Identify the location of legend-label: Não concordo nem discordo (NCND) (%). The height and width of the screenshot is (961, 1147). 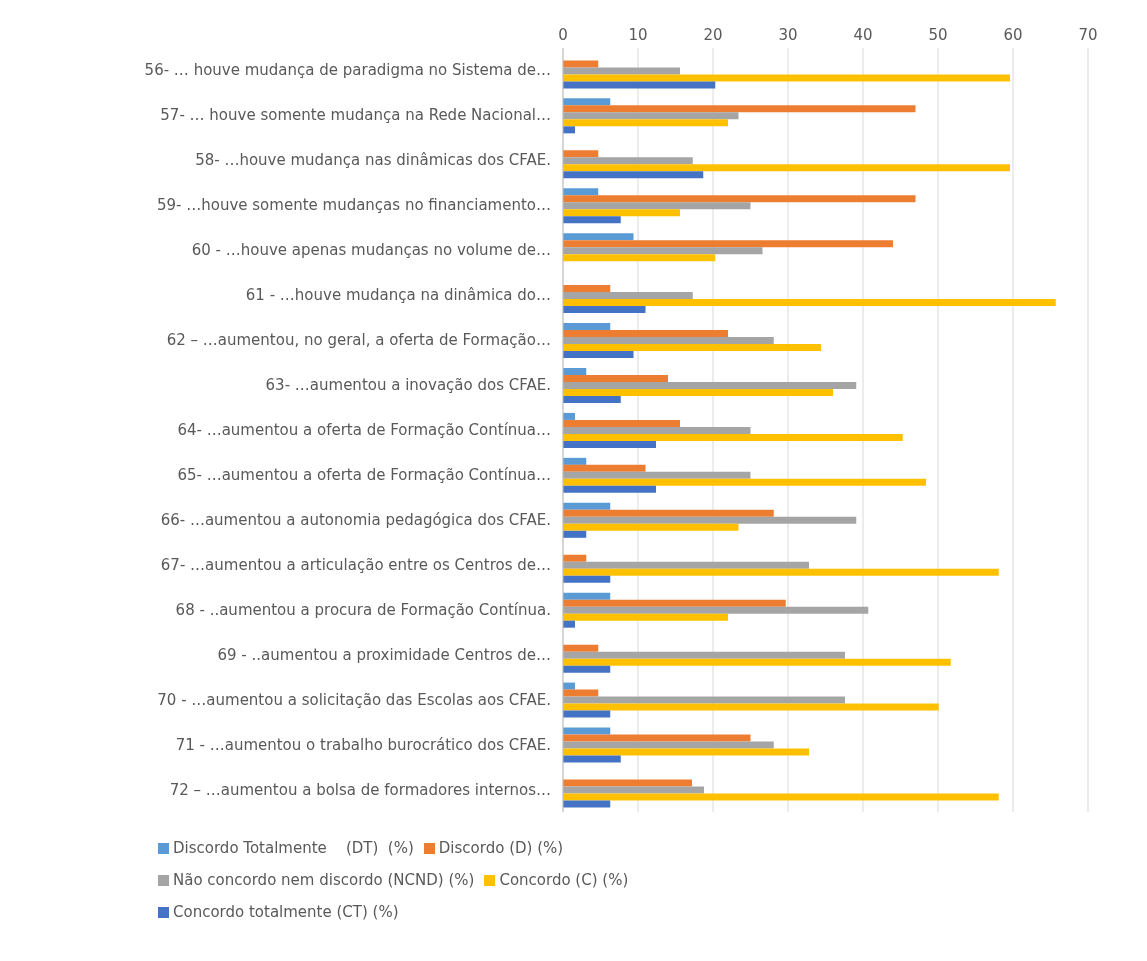
(324, 880).